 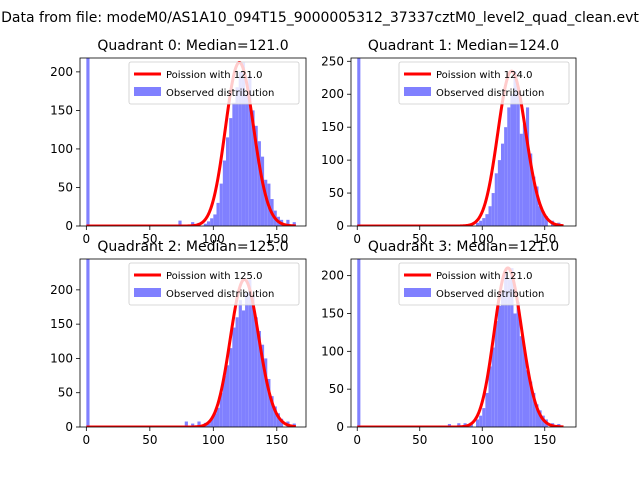 I want to click on legend-observed-swatch, so click(x=417, y=292).